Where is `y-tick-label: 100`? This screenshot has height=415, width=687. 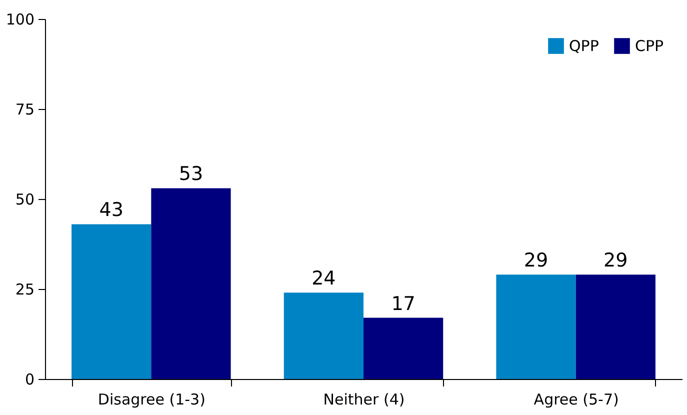
y-tick-label: 100 is located at coordinates (20, 19).